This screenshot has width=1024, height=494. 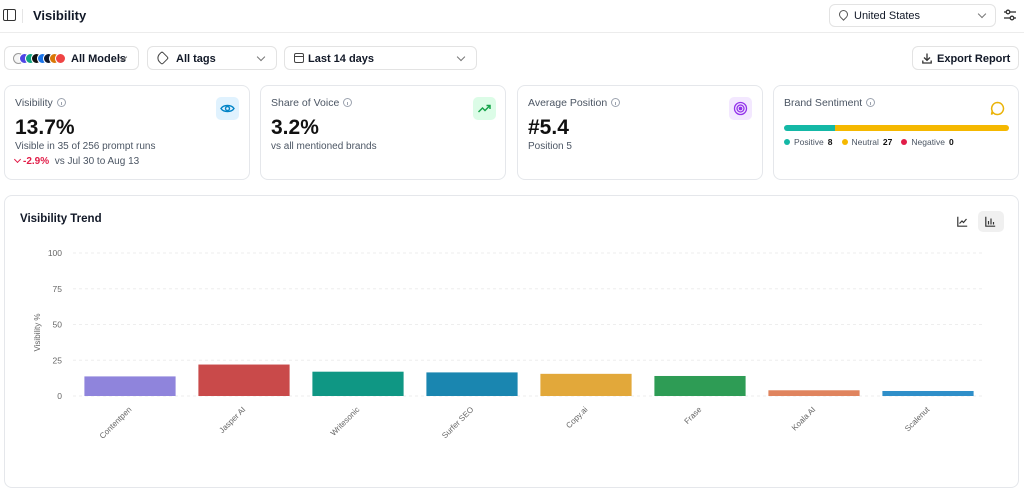 What do you see at coordinates (227, 108) in the screenshot?
I see `eye-icon` at bounding box center [227, 108].